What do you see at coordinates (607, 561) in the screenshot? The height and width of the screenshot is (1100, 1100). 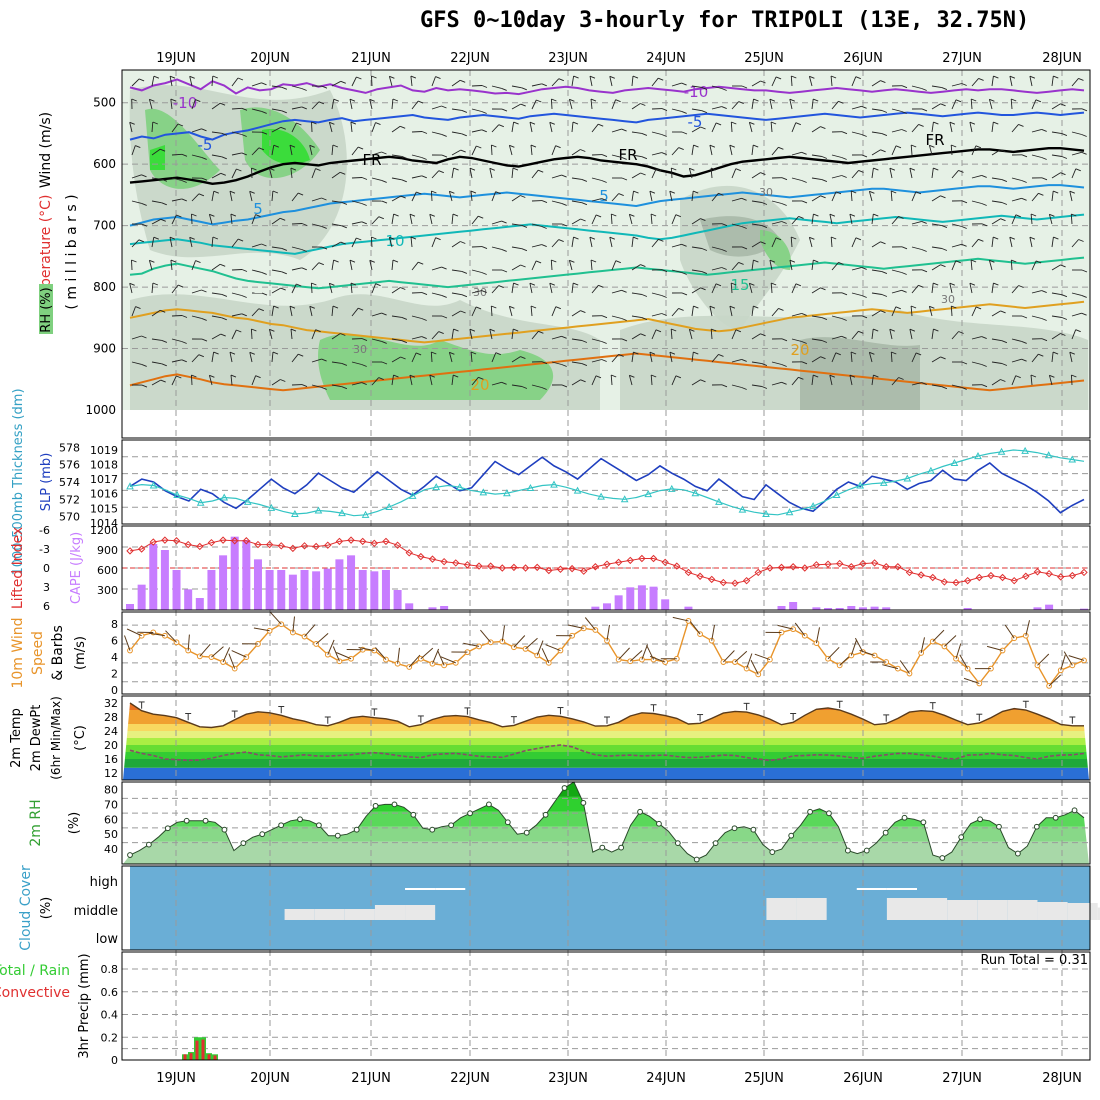 I see `li-line` at bounding box center [607, 561].